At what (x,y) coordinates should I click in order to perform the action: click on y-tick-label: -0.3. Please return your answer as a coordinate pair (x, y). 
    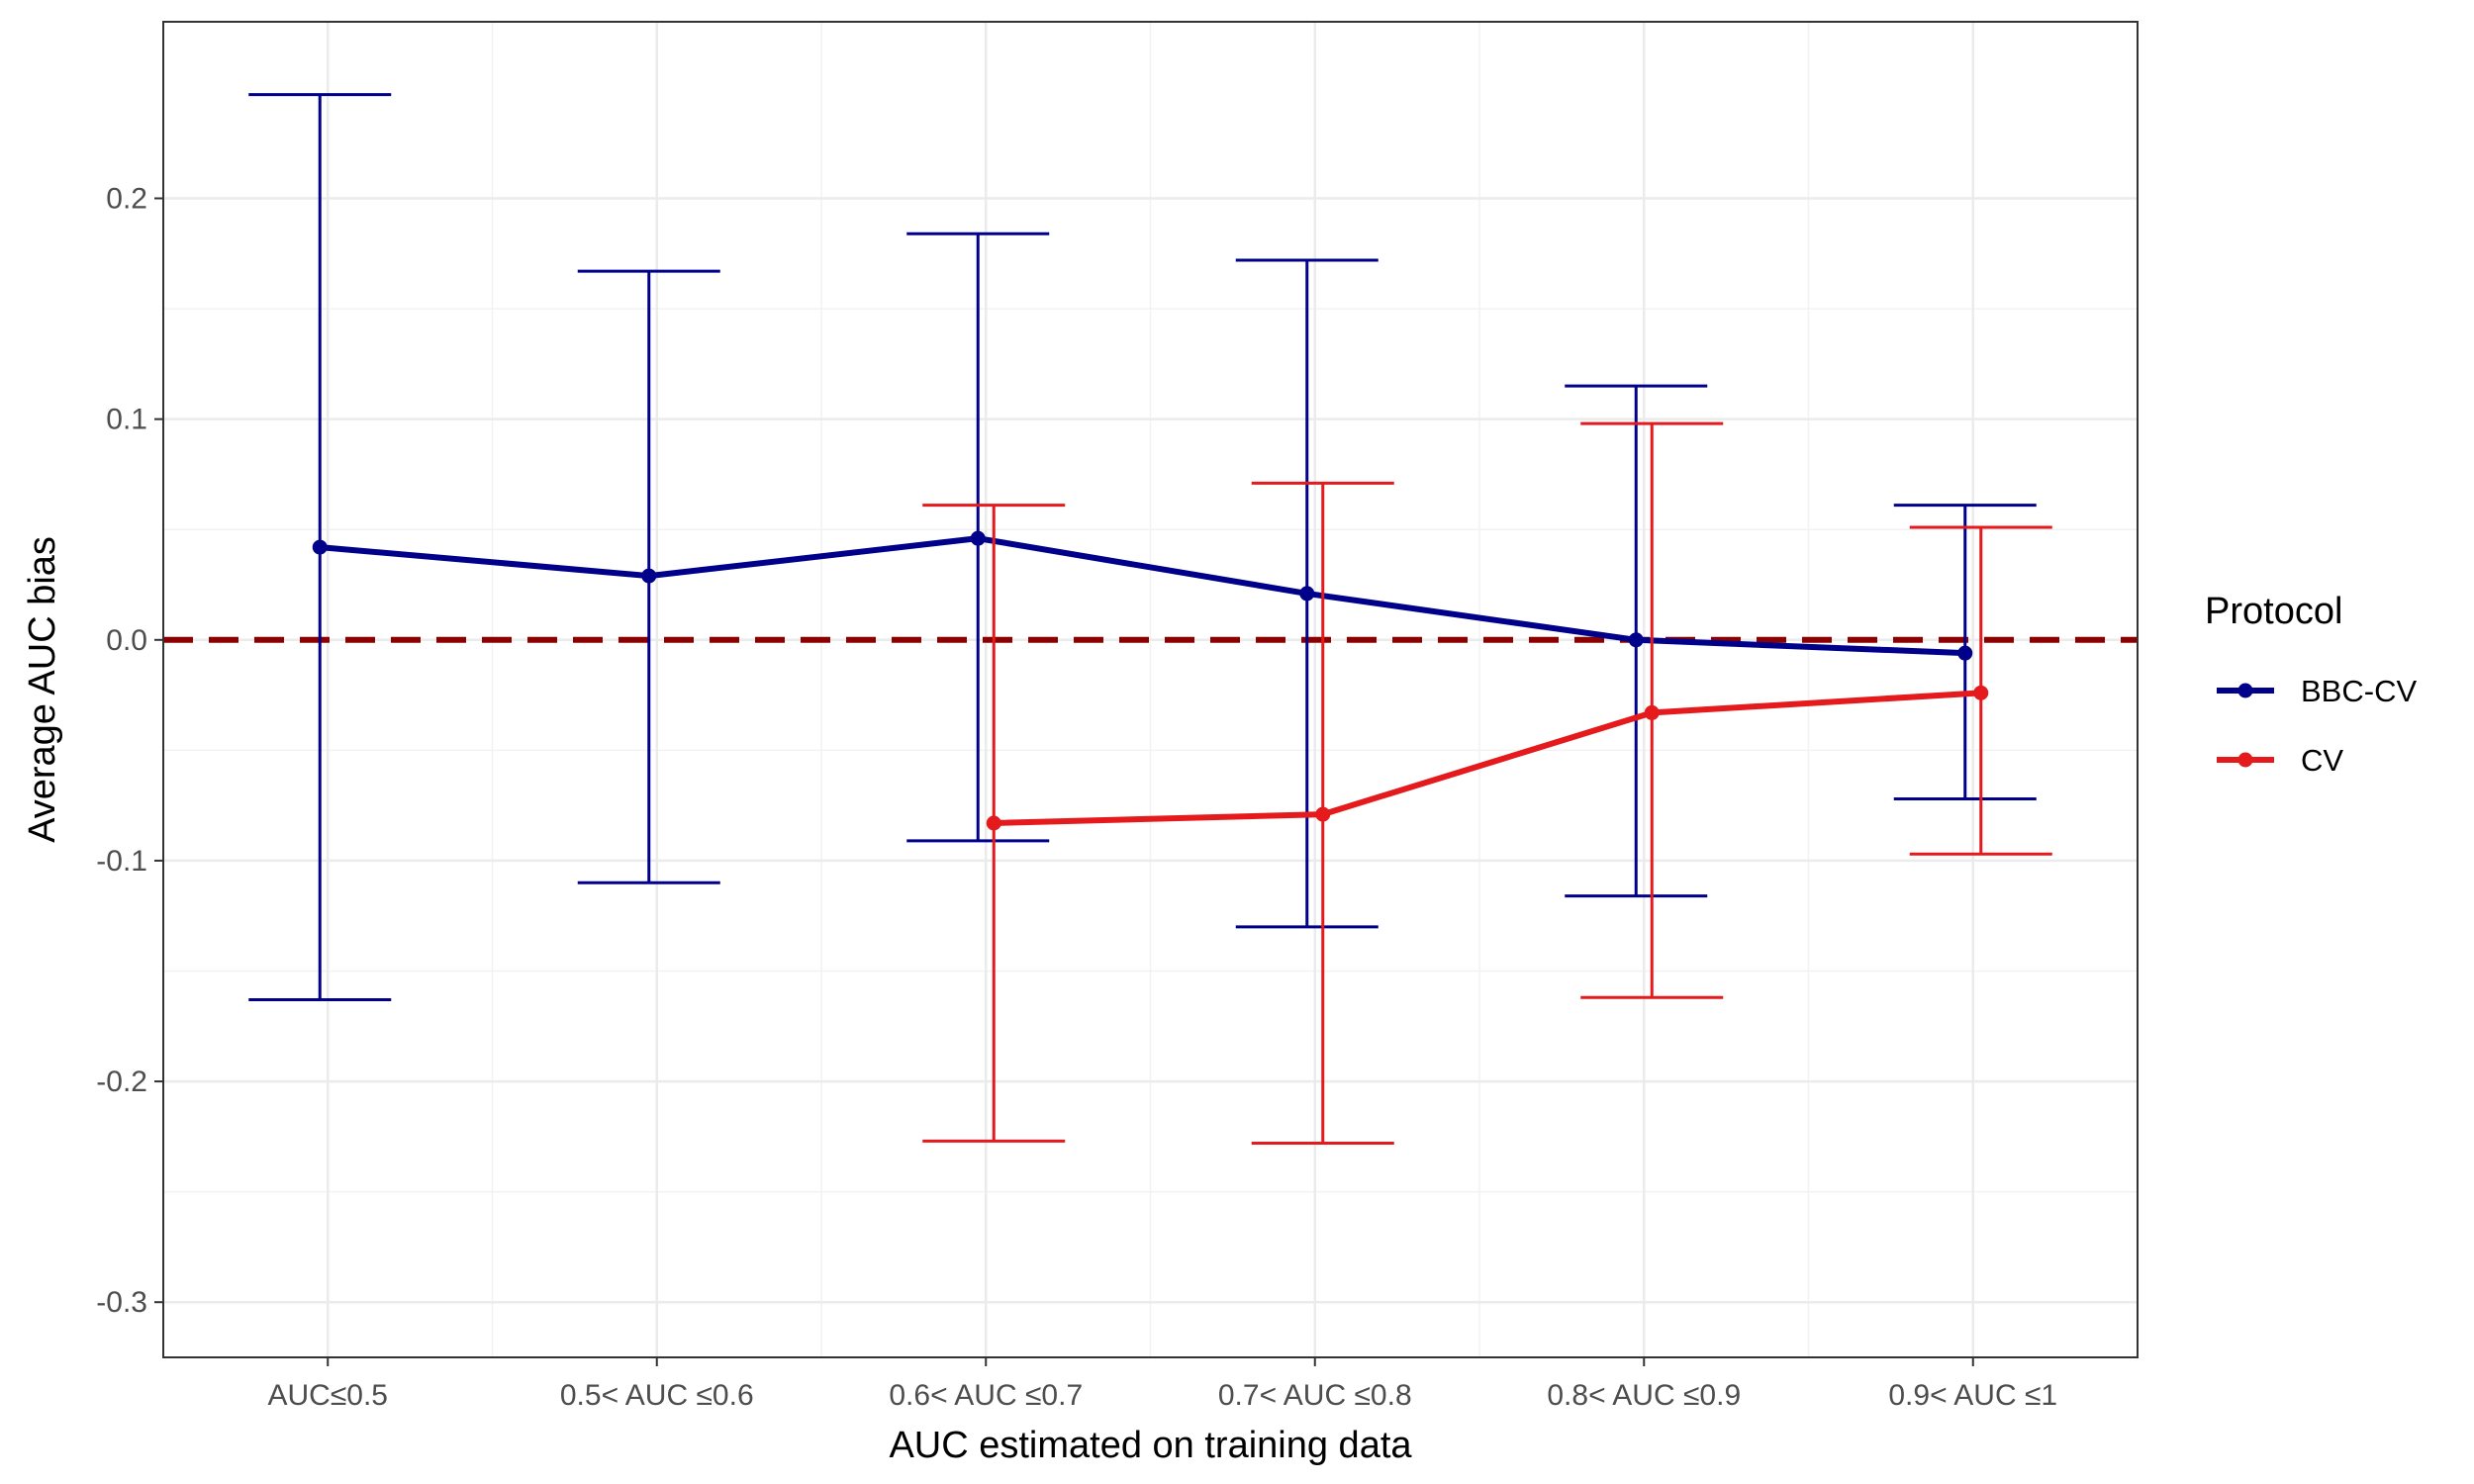
    Looking at the image, I should click on (122, 1302).